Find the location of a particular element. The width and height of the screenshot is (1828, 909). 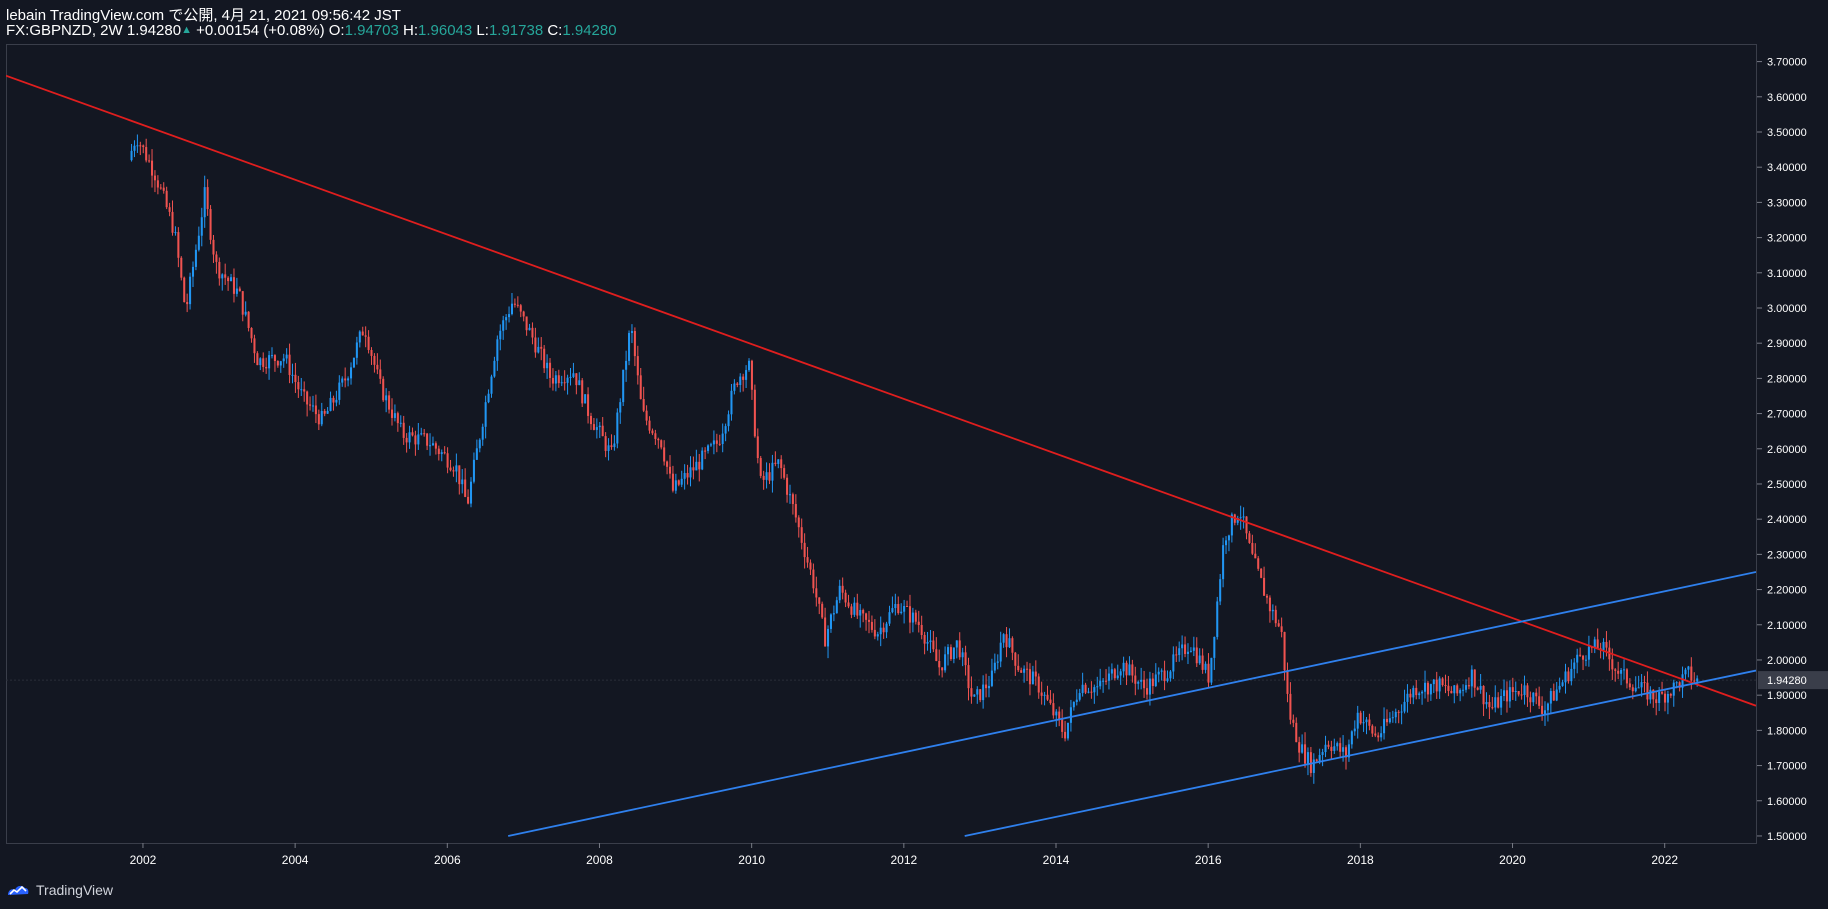

y-tick-label: 3.00000 is located at coordinates (1787, 309).